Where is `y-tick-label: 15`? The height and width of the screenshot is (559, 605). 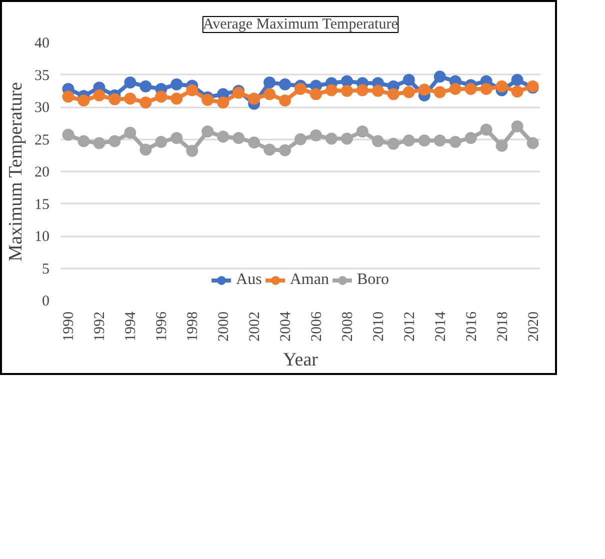
y-tick-label: 15 is located at coordinates (42, 204).